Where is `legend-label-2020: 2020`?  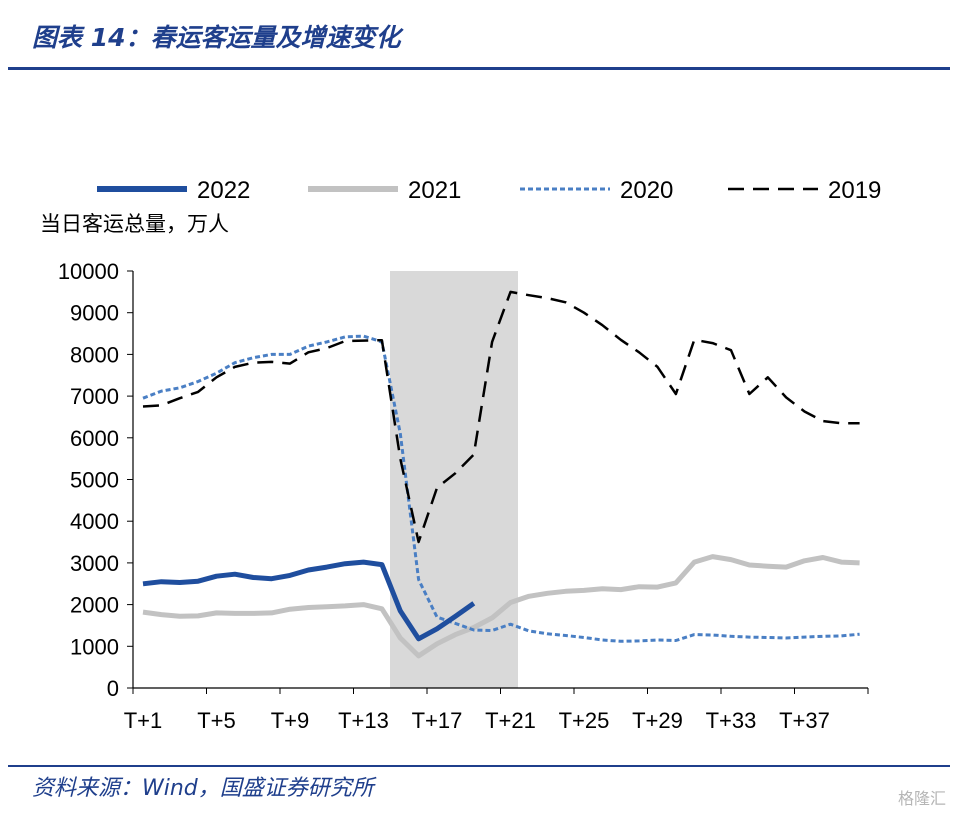
legend-label-2020: 2020 is located at coordinates (646, 190).